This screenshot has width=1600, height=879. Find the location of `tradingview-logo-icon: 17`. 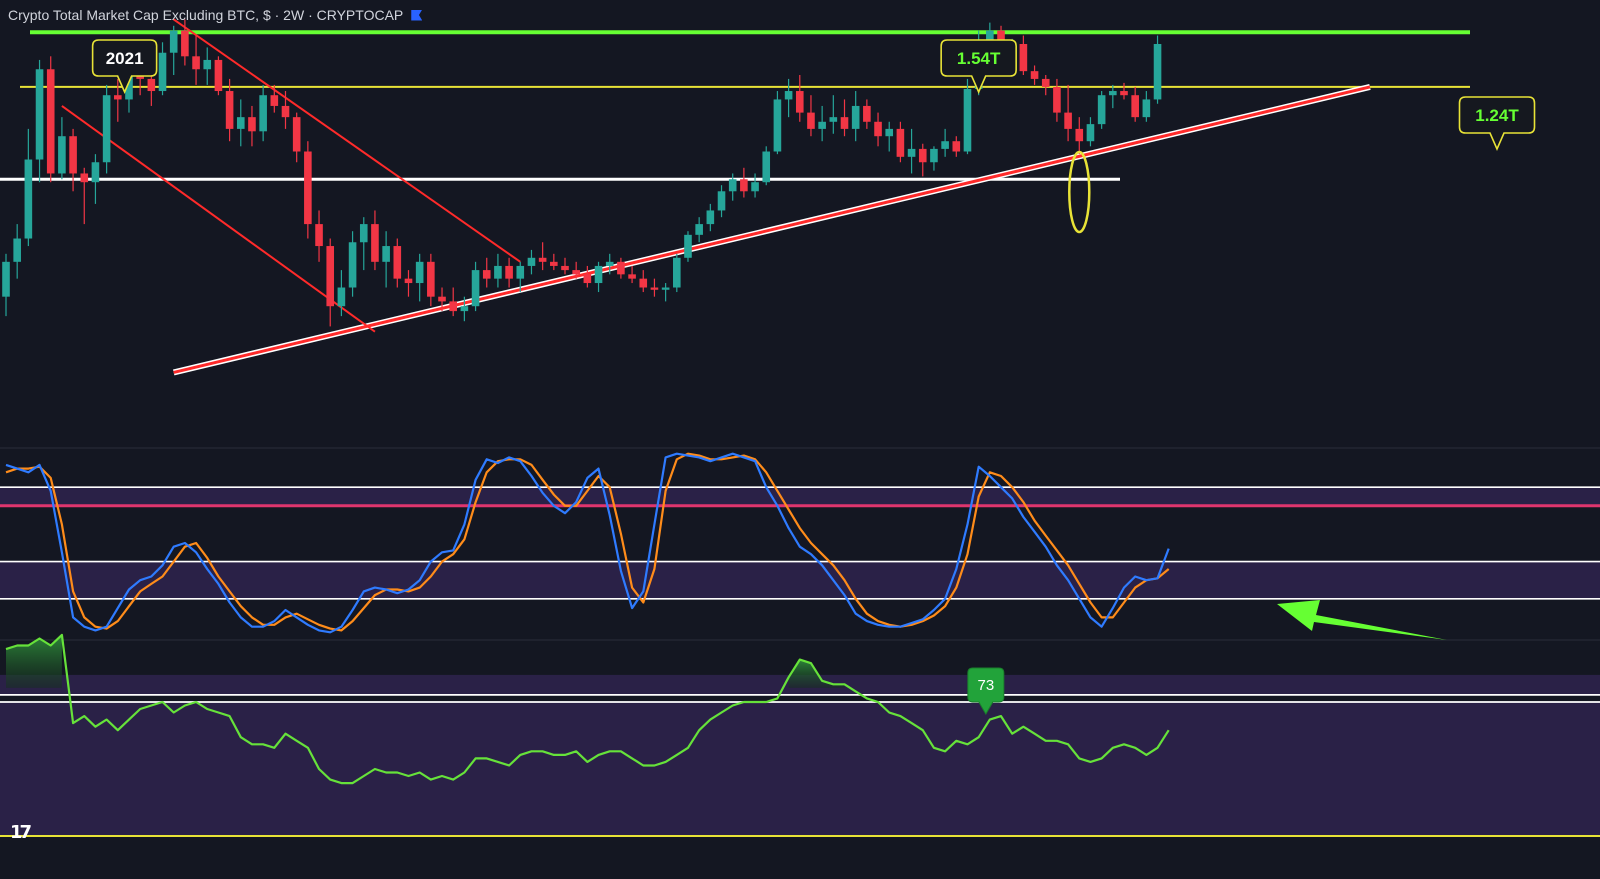

tradingview-logo-icon: 17 is located at coordinates (21, 832).